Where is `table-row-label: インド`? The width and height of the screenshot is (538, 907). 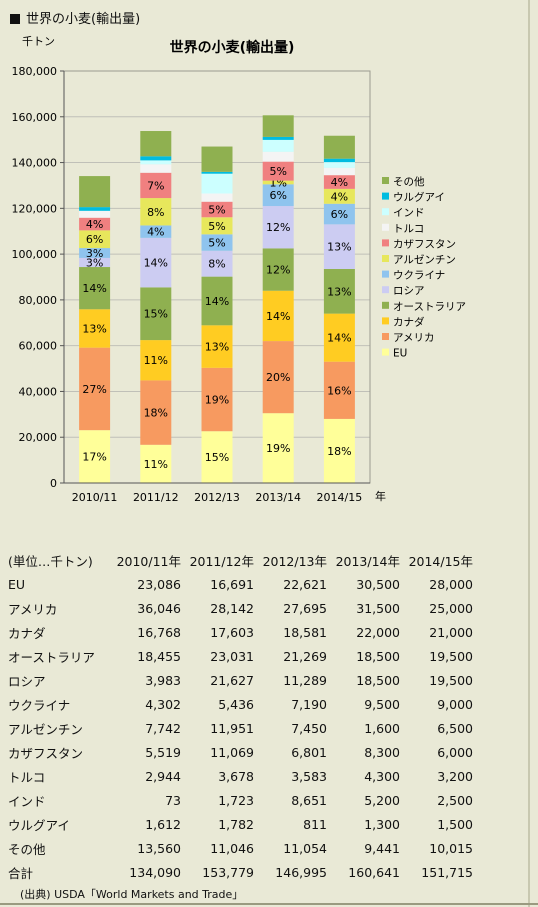
table-row-label: インド is located at coordinates (27, 801).